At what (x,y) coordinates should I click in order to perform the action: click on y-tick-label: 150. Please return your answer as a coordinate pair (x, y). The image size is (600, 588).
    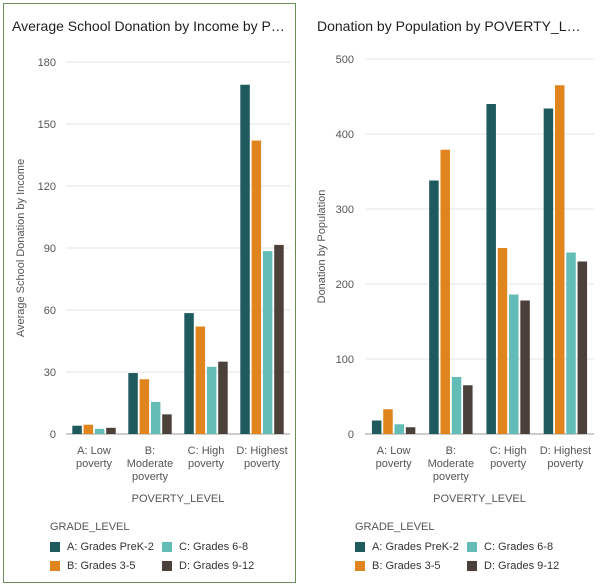
    Looking at the image, I should click on (47, 125).